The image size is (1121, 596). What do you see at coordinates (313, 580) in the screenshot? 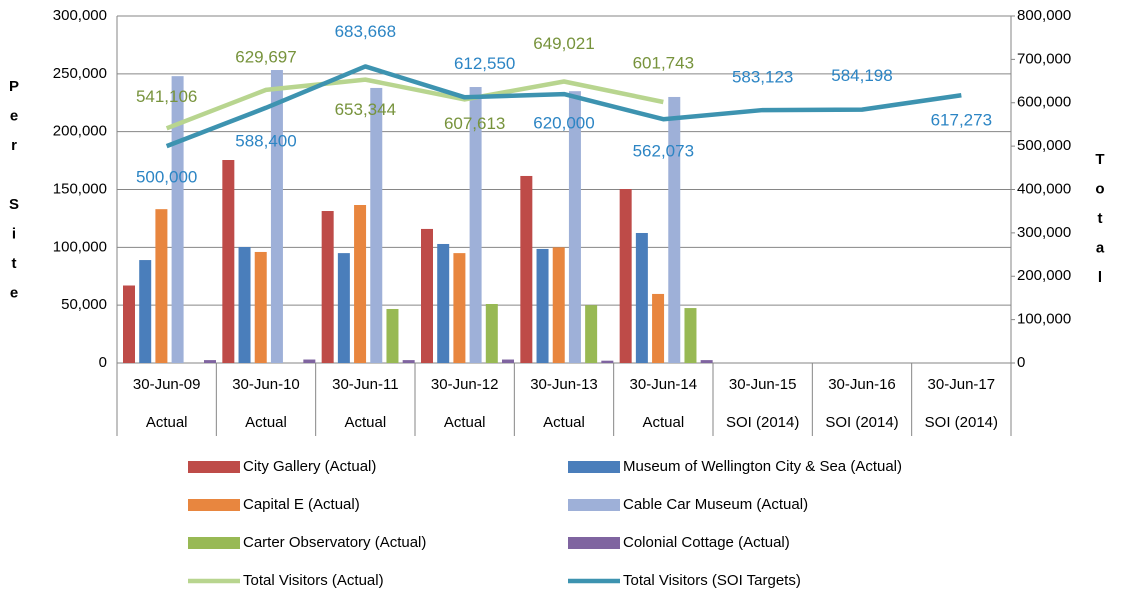
I see `legend-label: Total Visitors (Actual)` at bounding box center [313, 580].